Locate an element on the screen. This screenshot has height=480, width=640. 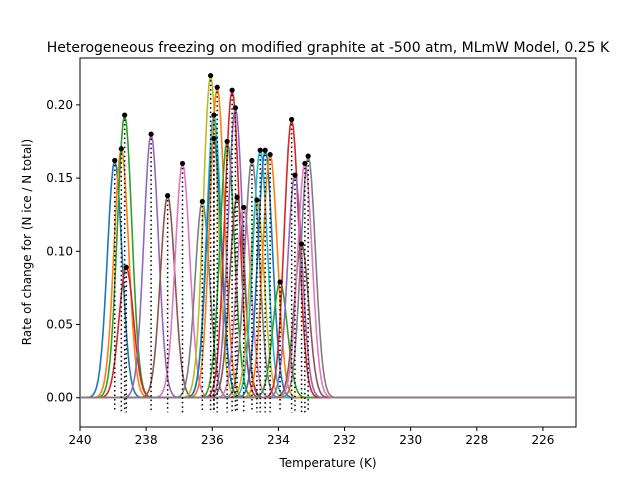
y-axis: 0.00 0.05 0.10 0.15 0.20 is located at coordinates (63, 251).